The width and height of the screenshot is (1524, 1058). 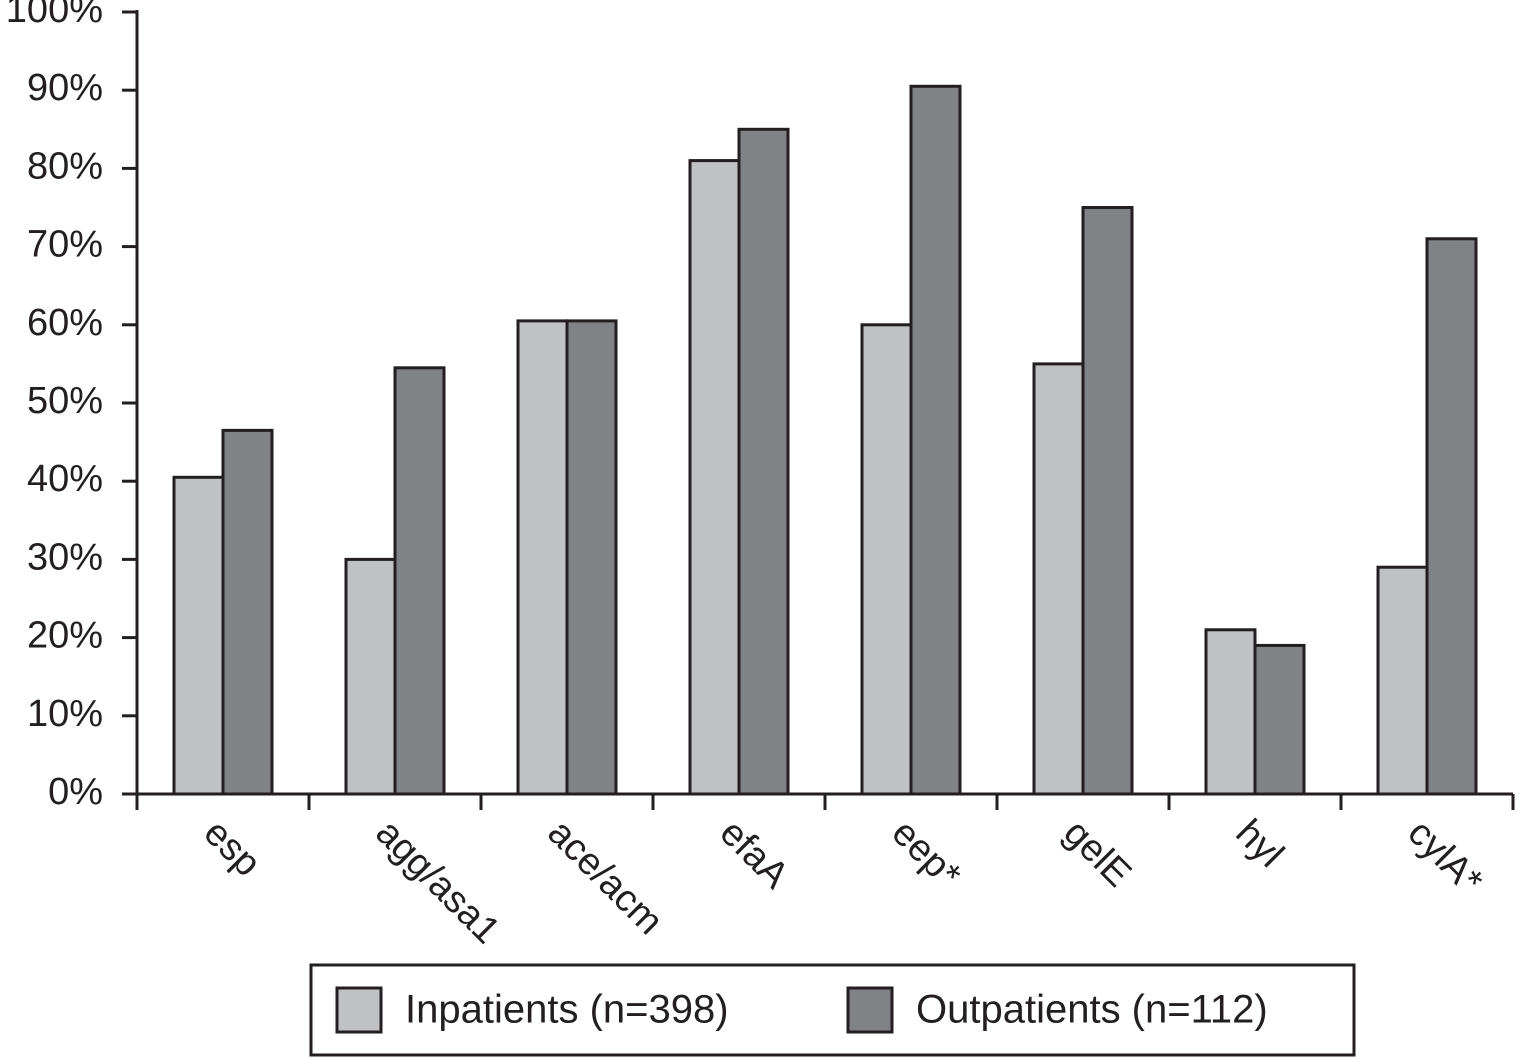 I want to click on x-tick-label: eep*, so click(x=926, y=854).